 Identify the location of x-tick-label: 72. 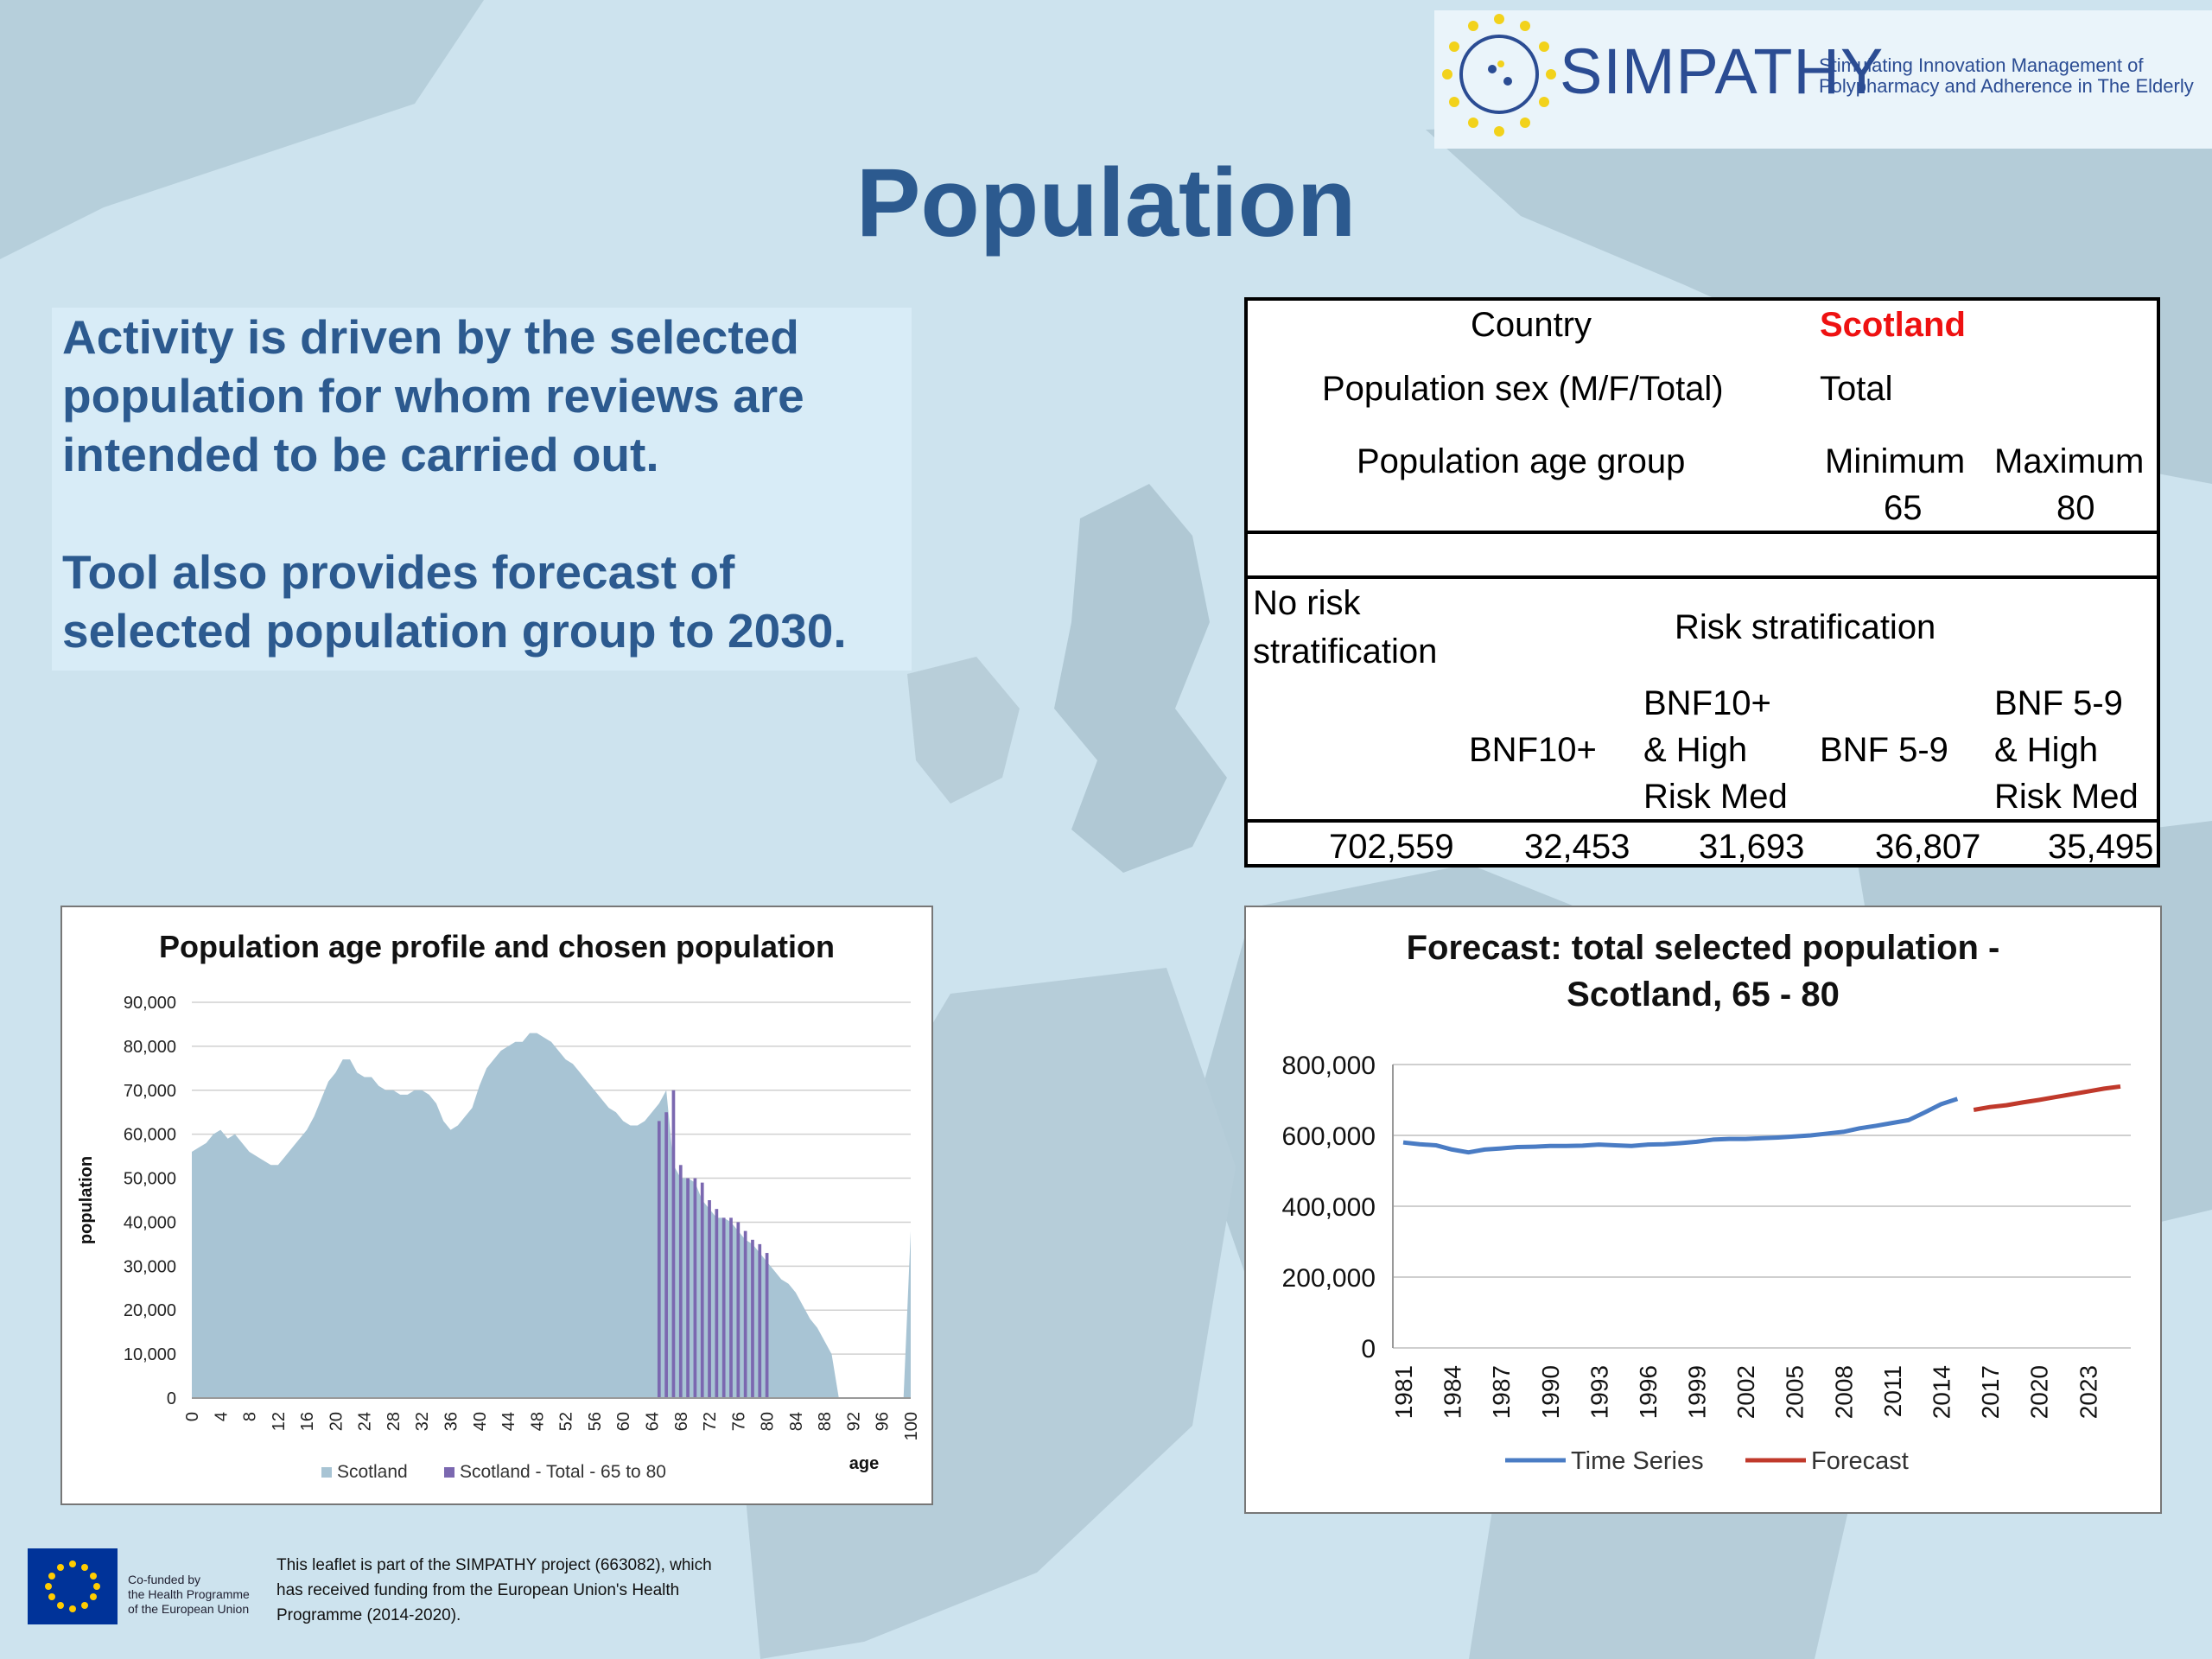
(710, 1421).